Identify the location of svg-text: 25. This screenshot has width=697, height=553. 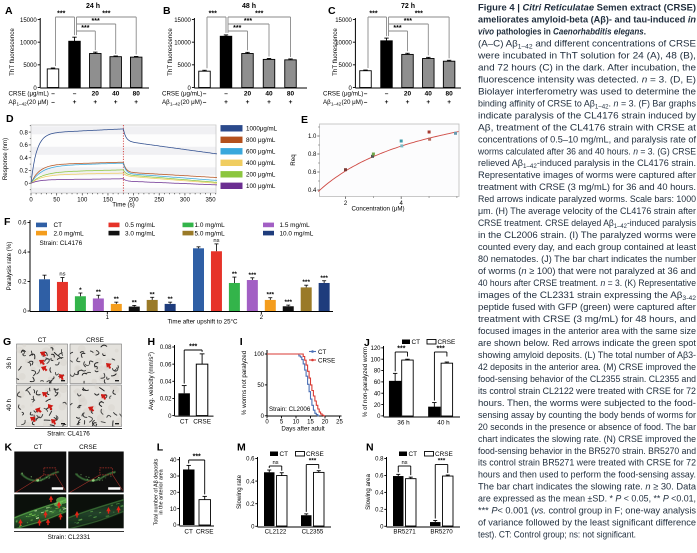
(339, 423).